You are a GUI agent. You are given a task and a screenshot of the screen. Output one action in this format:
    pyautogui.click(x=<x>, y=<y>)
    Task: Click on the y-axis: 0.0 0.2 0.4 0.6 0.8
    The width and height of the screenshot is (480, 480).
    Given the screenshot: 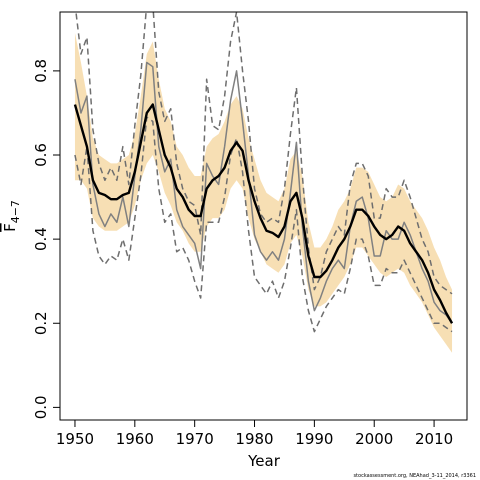 What is the action you would take?
    pyautogui.click(x=46, y=239)
    